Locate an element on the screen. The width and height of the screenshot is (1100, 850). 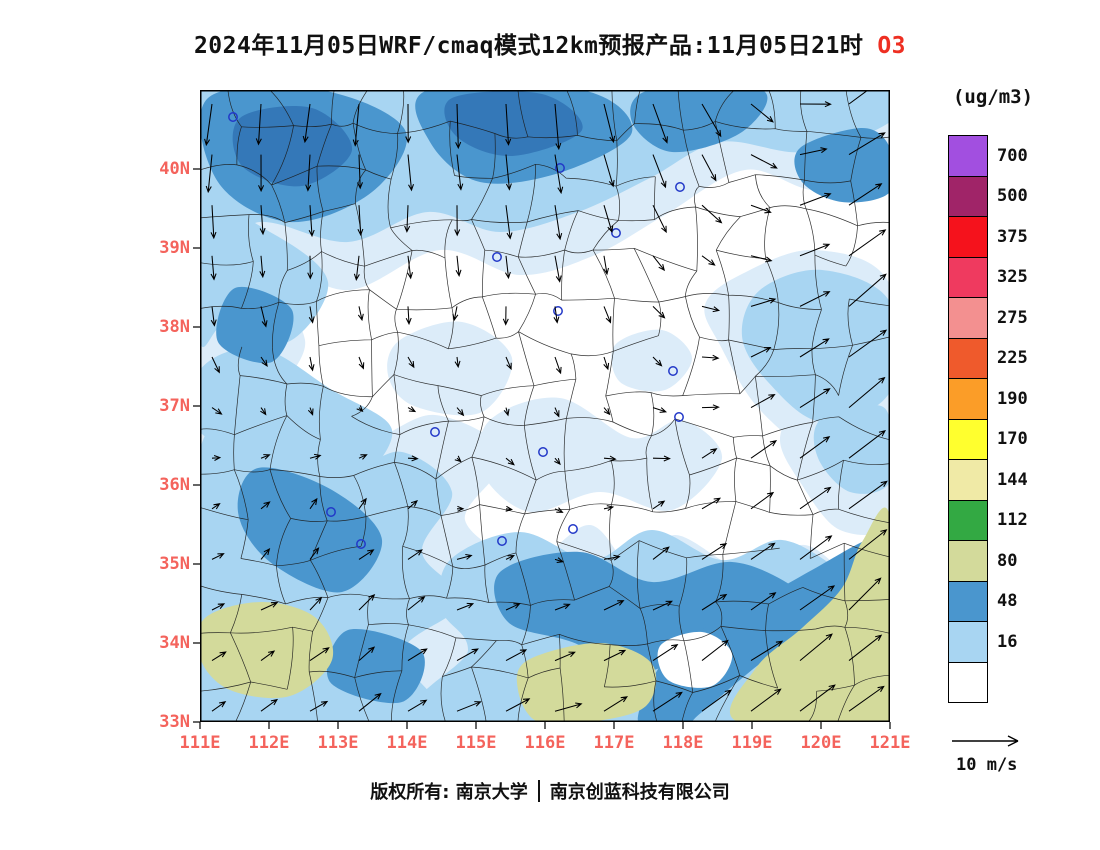
colorbar-label: 112 is located at coordinates (1012, 520).